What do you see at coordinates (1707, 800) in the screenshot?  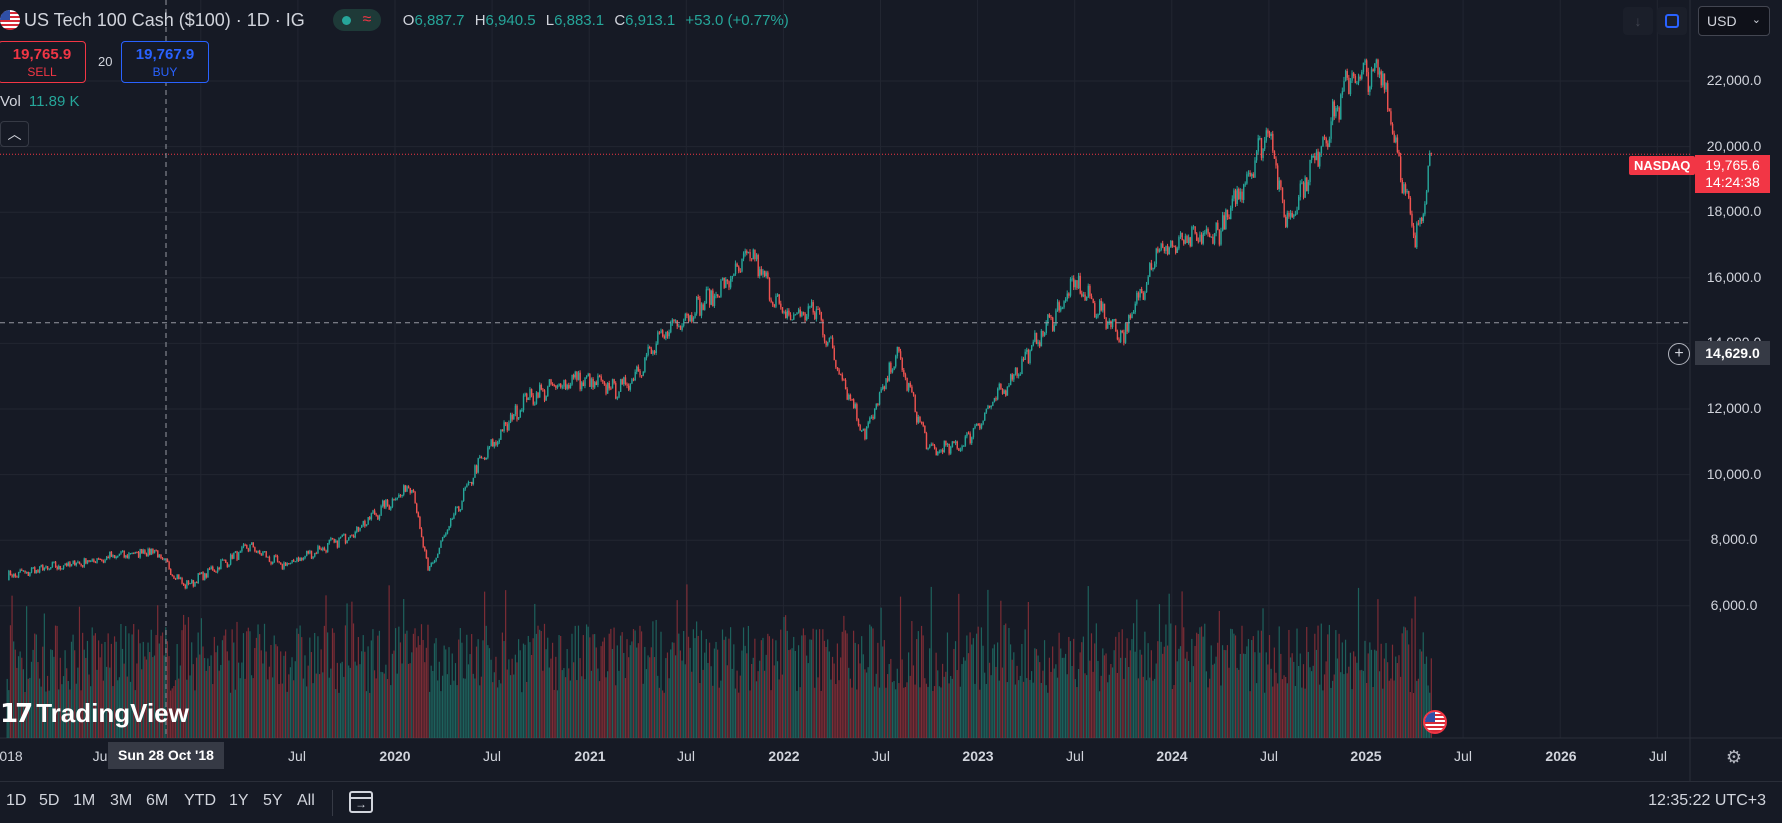 I see `clock-timezone: 12:35:22 UTC+3` at bounding box center [1707, 800].